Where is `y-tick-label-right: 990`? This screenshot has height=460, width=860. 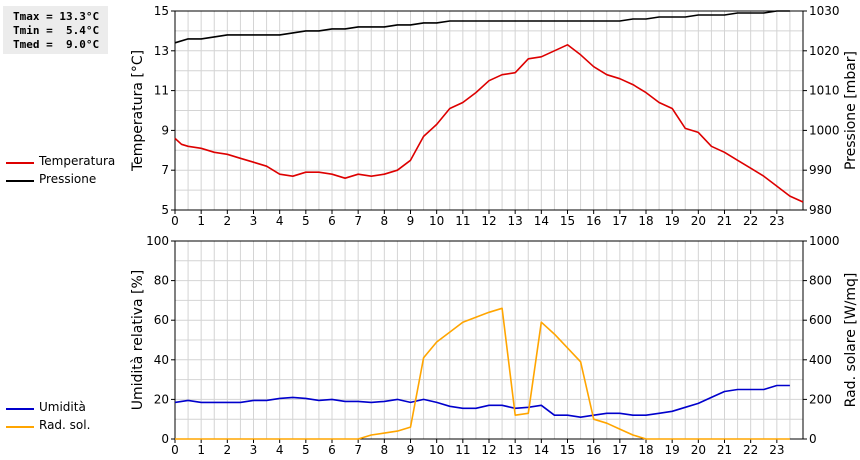
y-tick-label-right: 990 is located at coordinates (820, 170).